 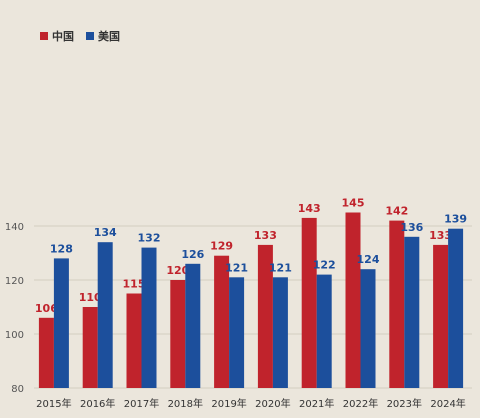 What do you see at coordinates (80, 36) in the screenshot?
I see `legend: 中国 美国` at bounding box center [80, 36].